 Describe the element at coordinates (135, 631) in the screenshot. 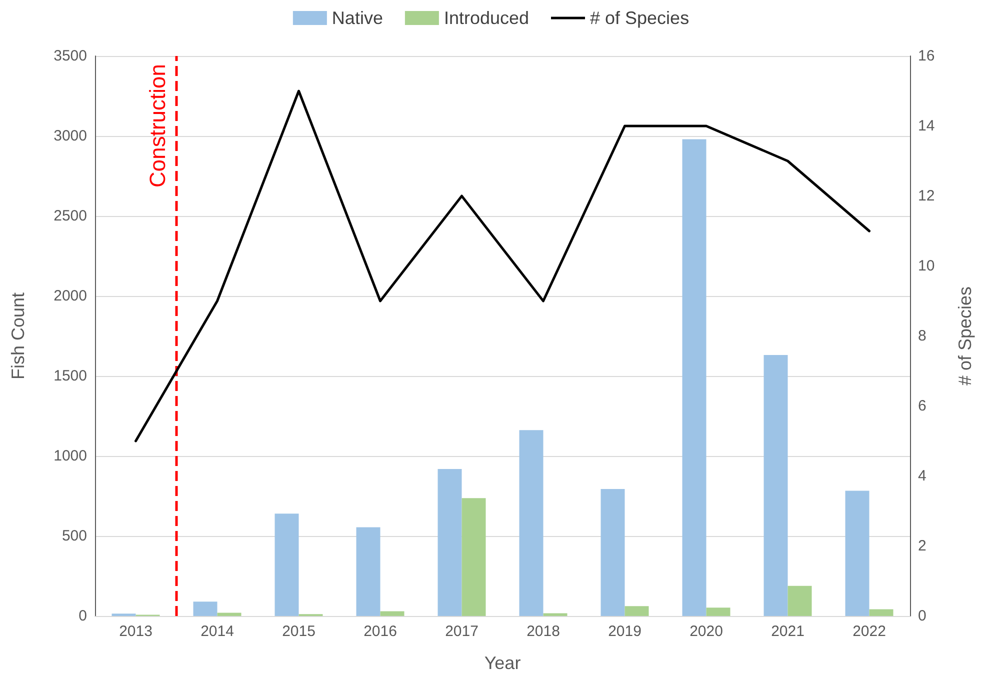

I see `x-tick-label: 2013` at that location.